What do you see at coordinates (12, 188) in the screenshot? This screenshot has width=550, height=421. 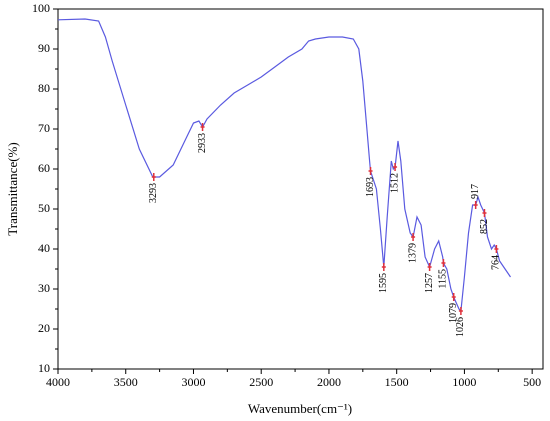 I see `y-axis-label: Transmittance(%)` at bounding box center [12, 188].